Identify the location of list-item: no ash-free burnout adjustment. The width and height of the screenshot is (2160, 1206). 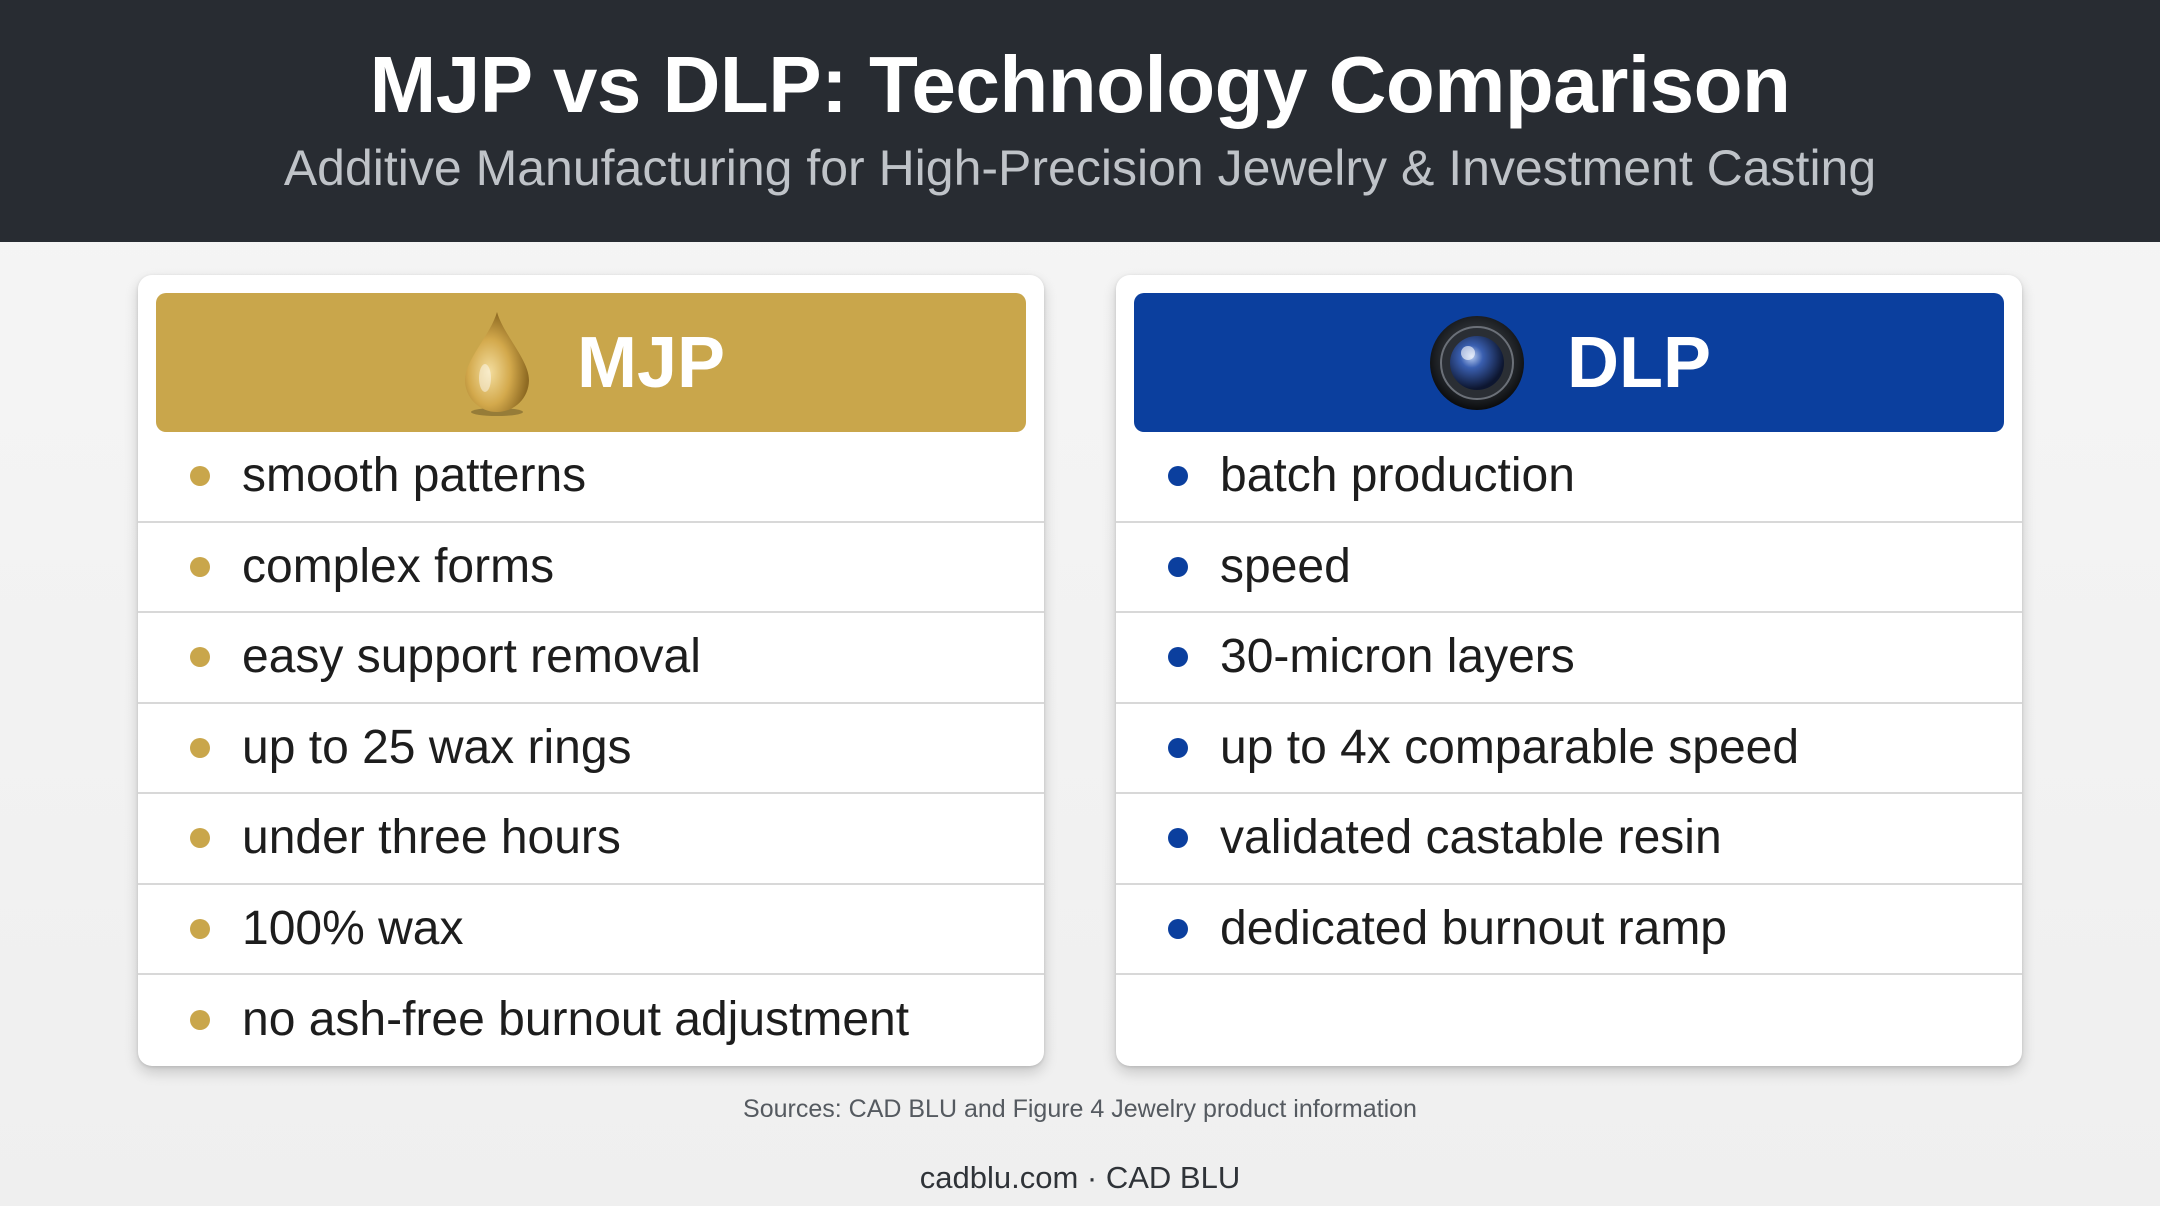
(591, 1020).